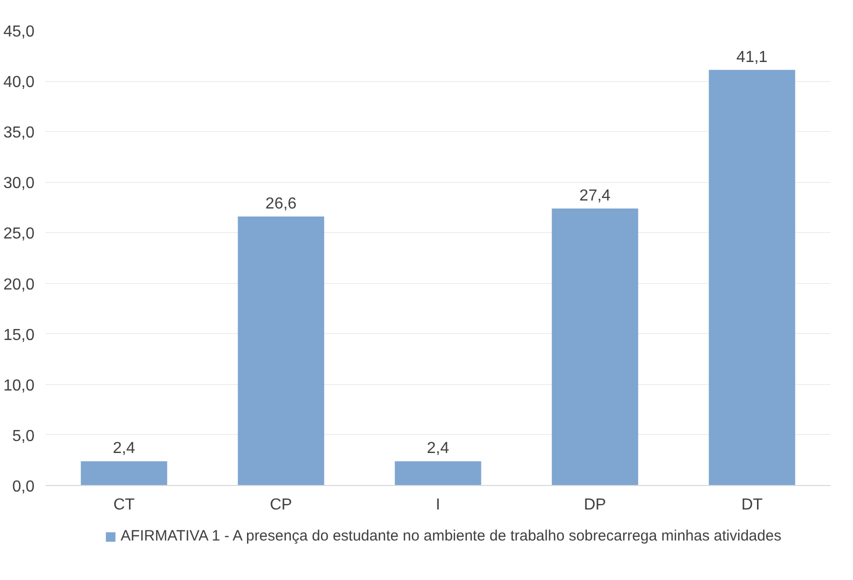 The image size is (853, 580). I want to click on y-tick-label: 10,0, so click(19, 385).